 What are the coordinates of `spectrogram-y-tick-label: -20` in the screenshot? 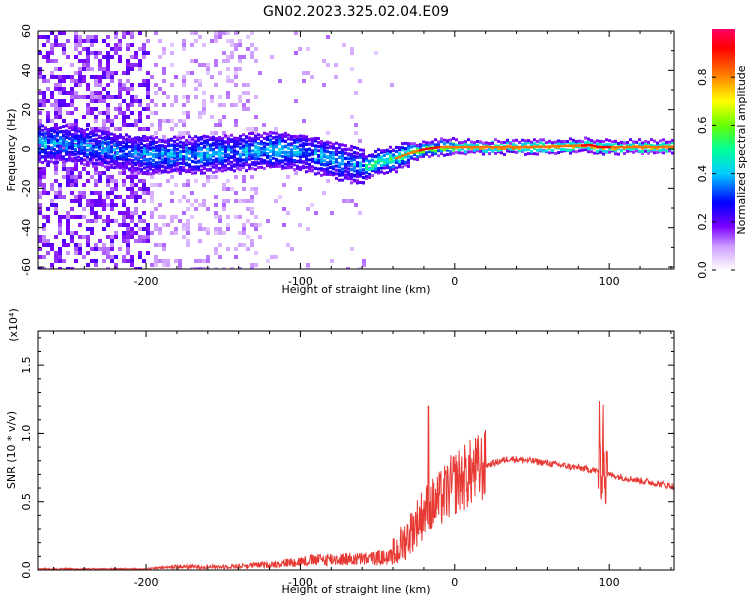 It's located at (26, 188).